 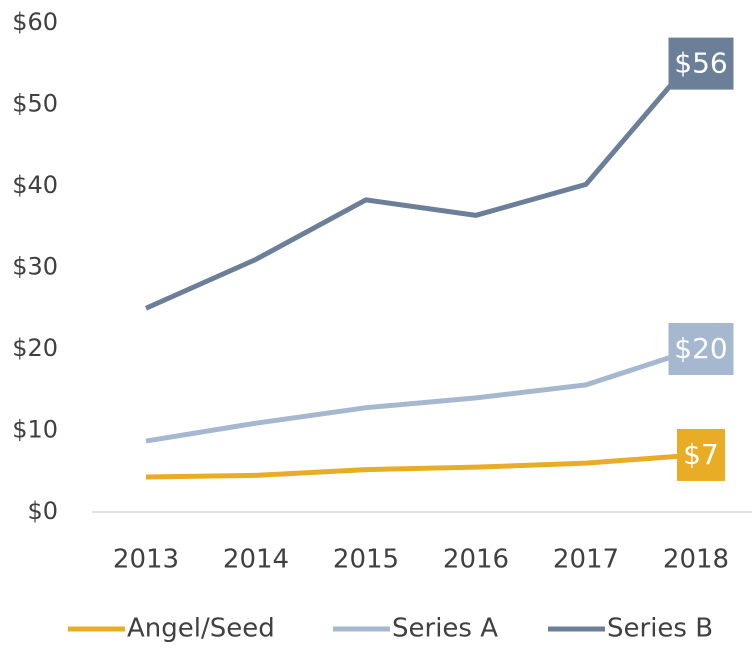 I want to click on data-label: $20, so click(x=700, y=348).